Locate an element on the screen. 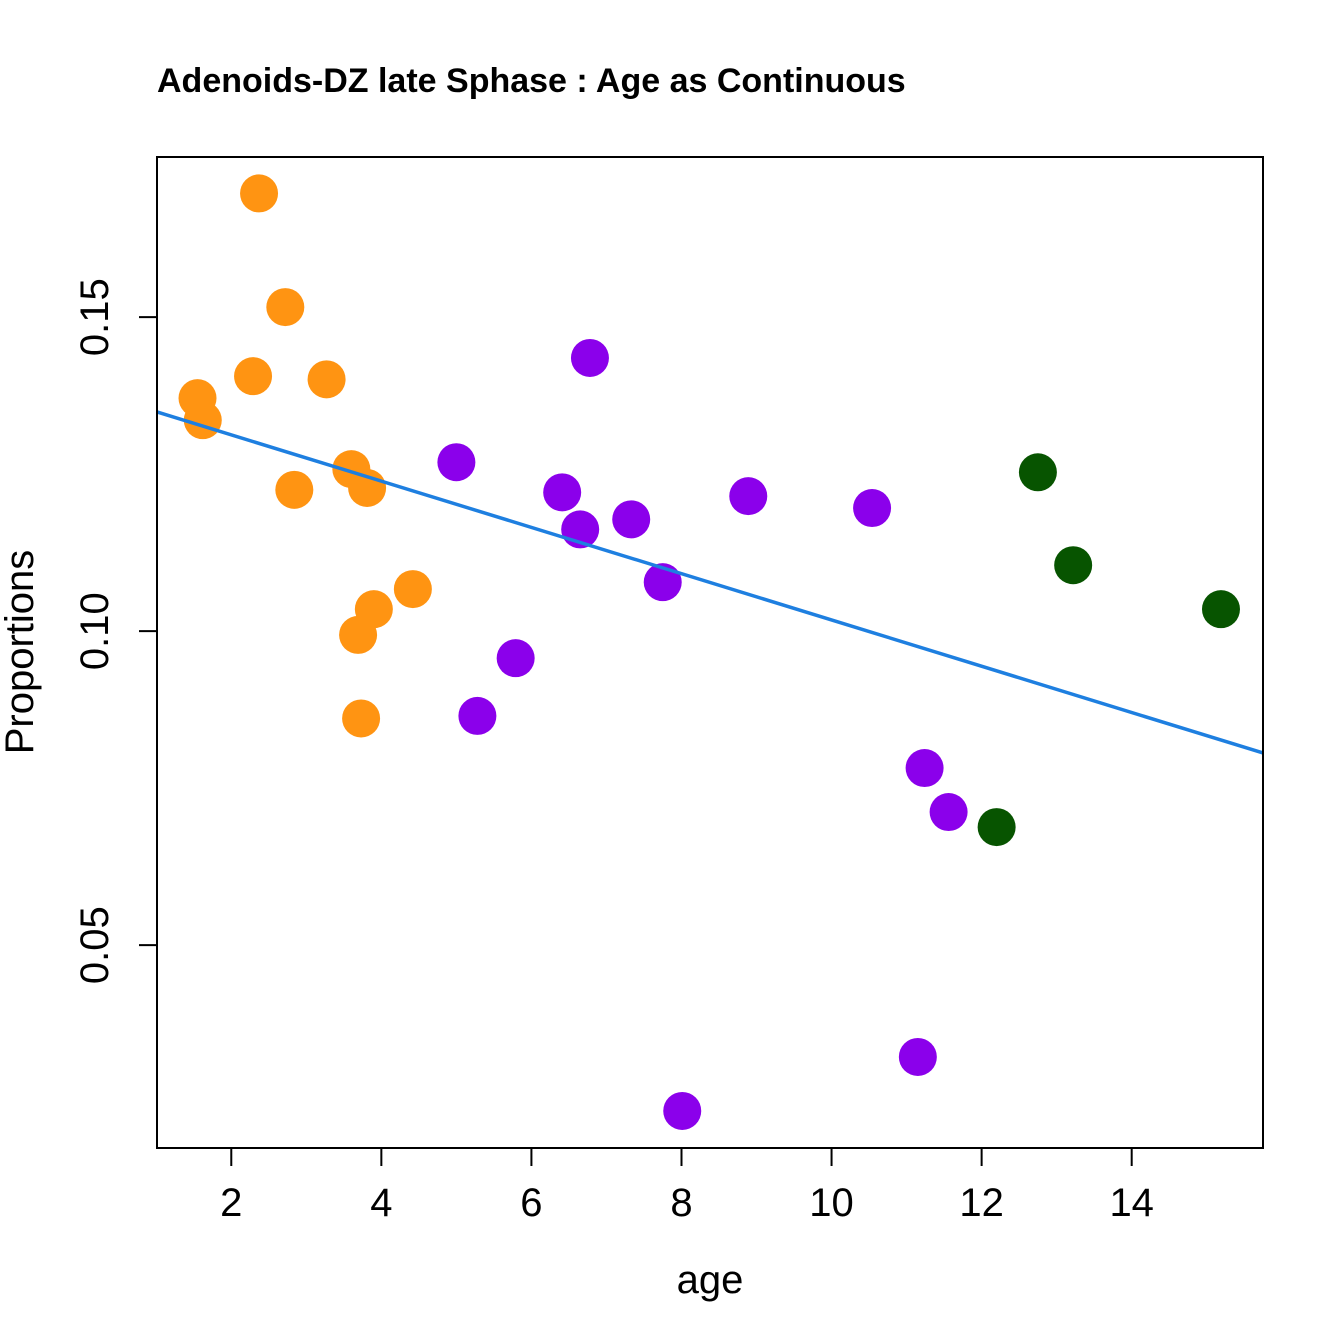 The height and width of the screenshot is (1344, 1344). y-axis: 0.05 0.10 0.15 is located at coordinates (115, 631).